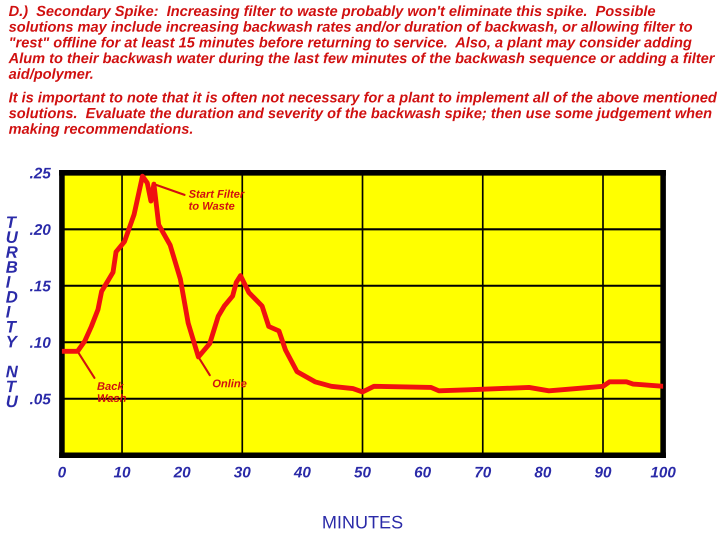  What do you see at coordinates (40, 399) in the screenshot?
I see `y-tick-label: .05` at bounding box center [40, 399].